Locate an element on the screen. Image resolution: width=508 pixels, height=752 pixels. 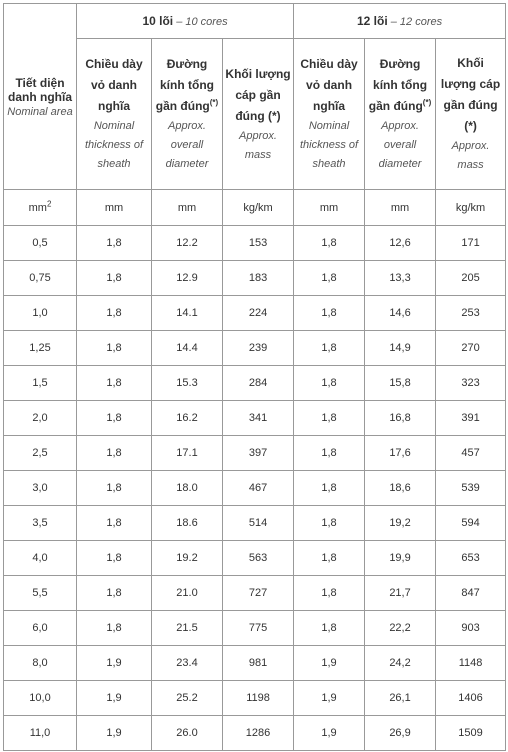
cell-area: 6,0 is located at coordinates (40, 628).